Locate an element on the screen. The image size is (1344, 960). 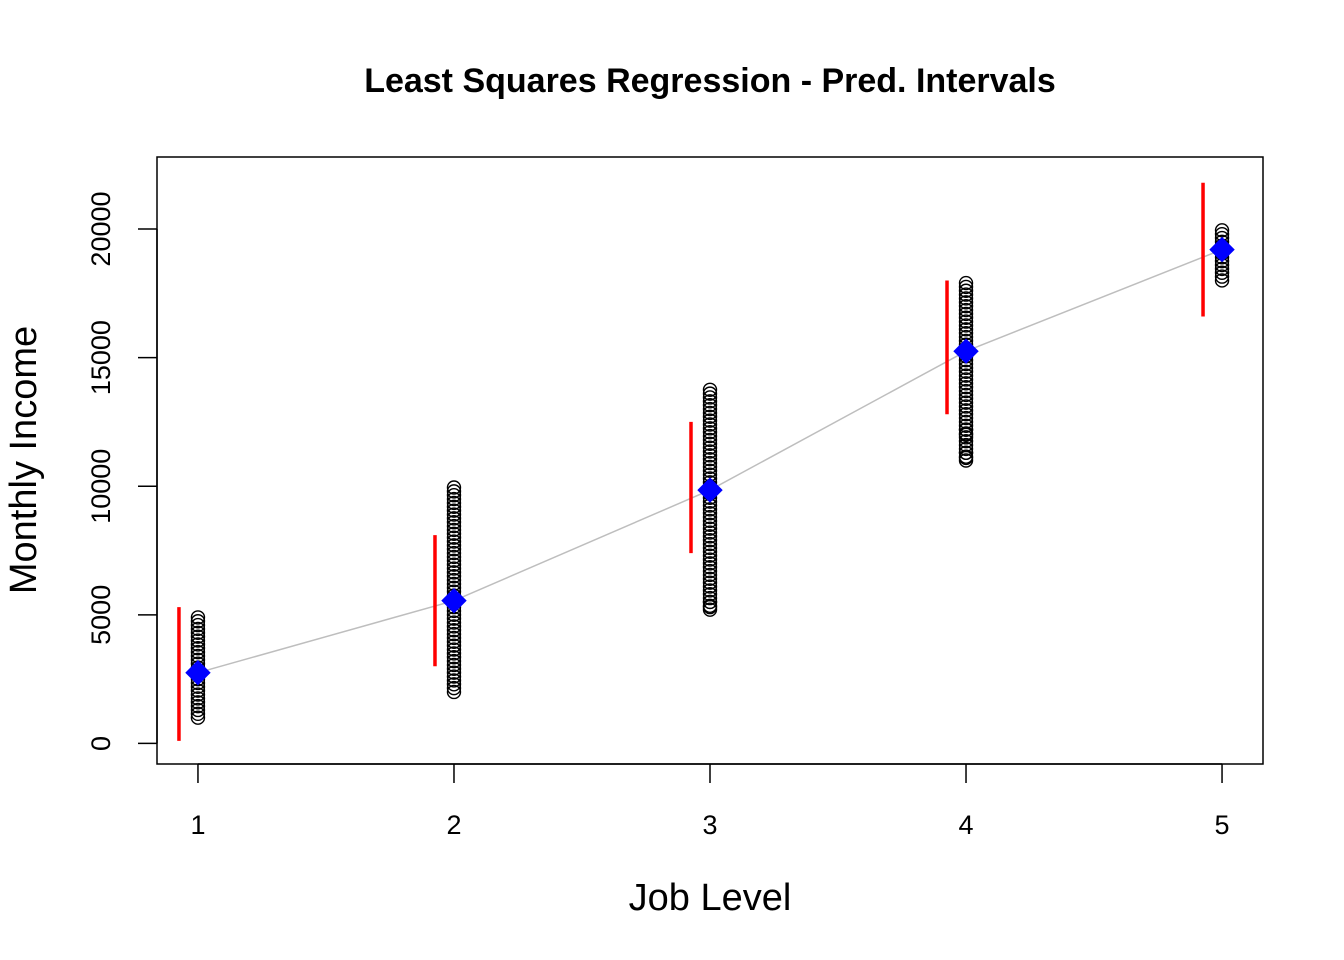
y-axis: 0 5000 10000 15000 20000 is located at coordinates (122, 471).